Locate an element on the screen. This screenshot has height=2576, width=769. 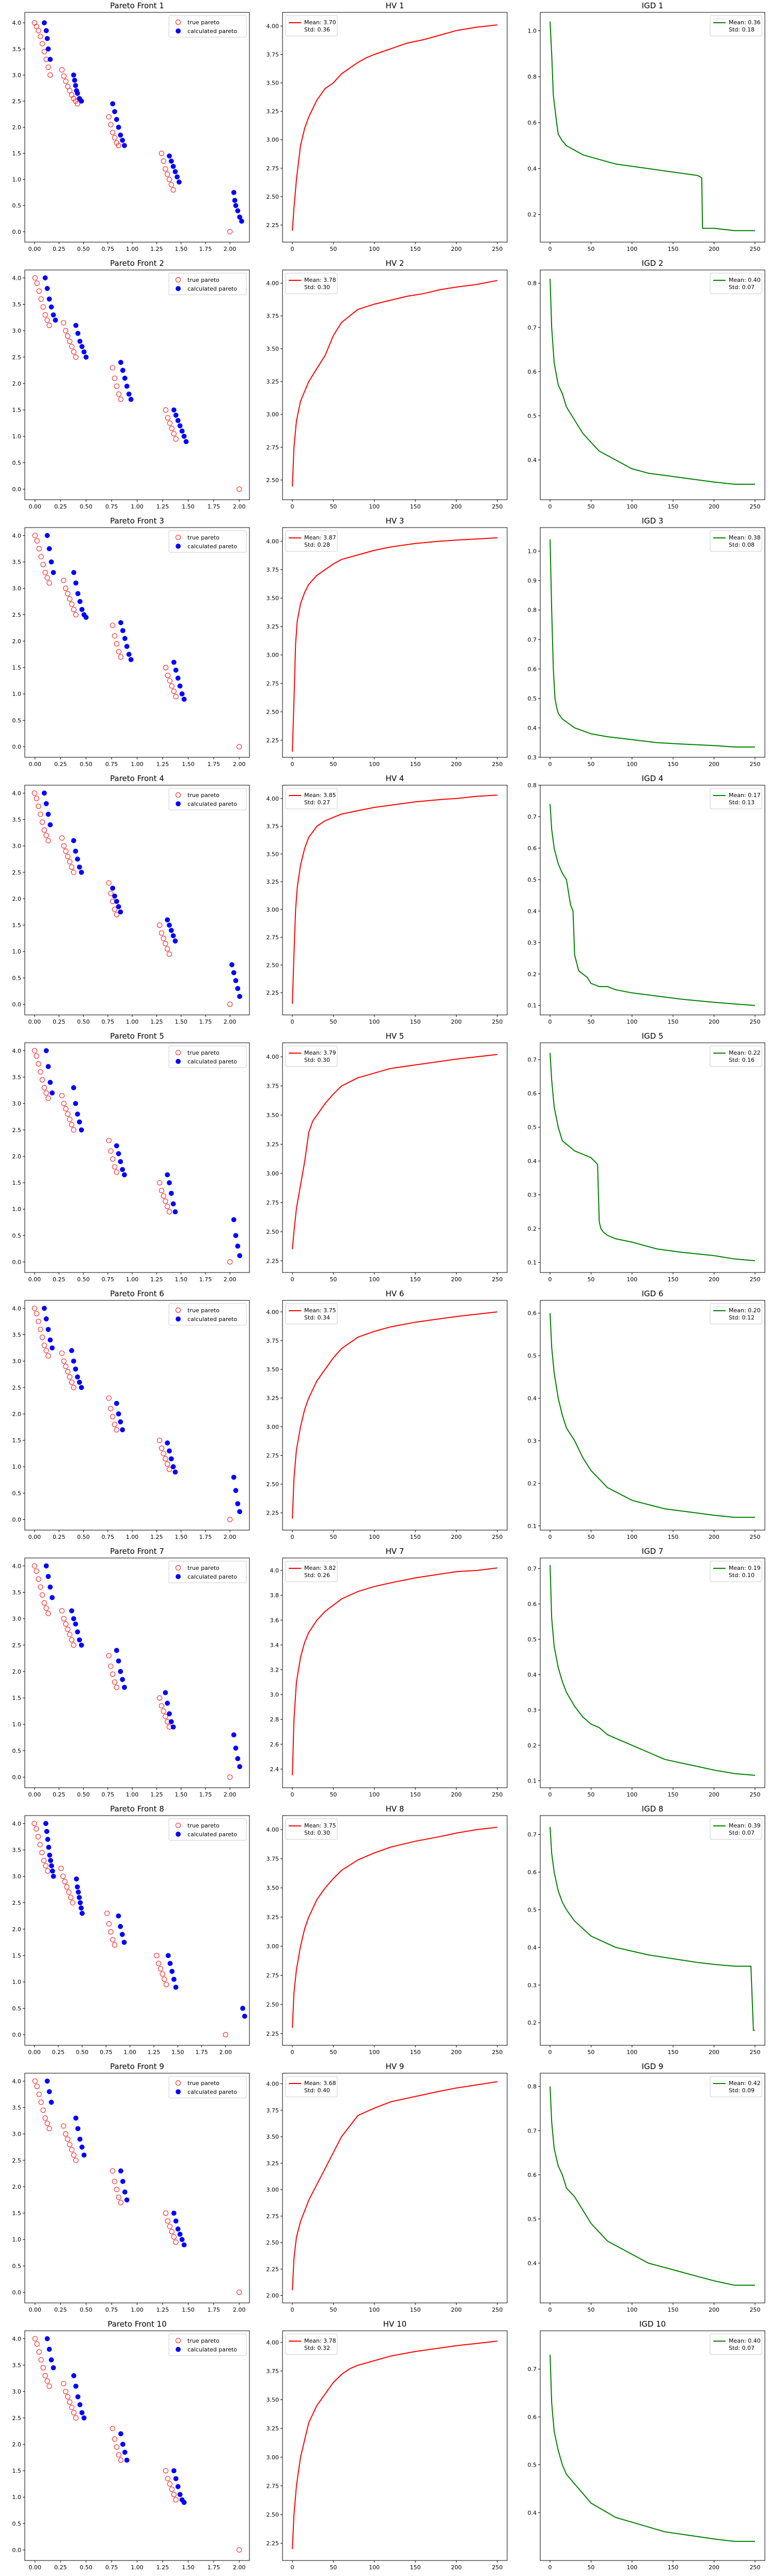
chart-10-true-pareto-point is located at coordinates (161, 933).